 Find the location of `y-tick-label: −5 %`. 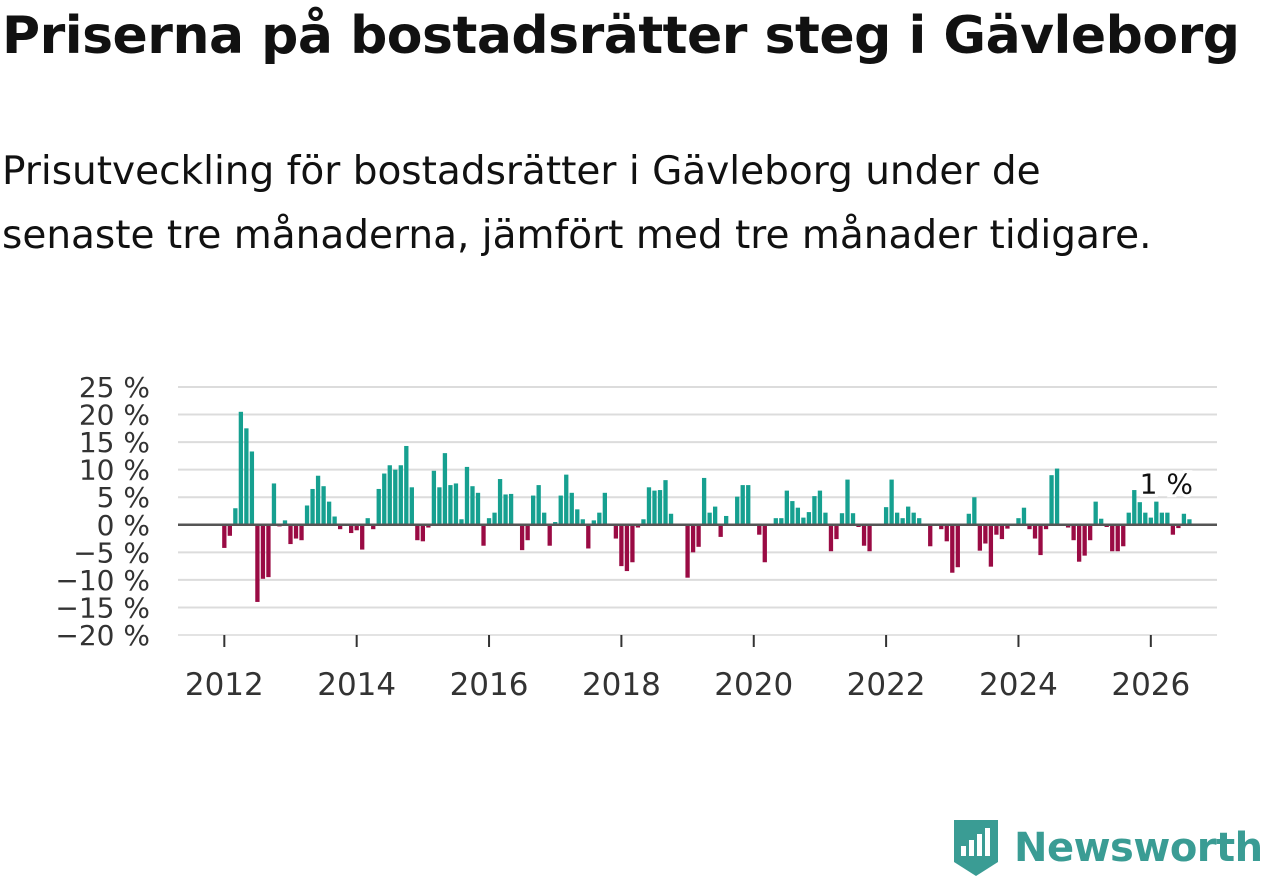

y-tick-label: −5 % is located at coordinates (111, 552).